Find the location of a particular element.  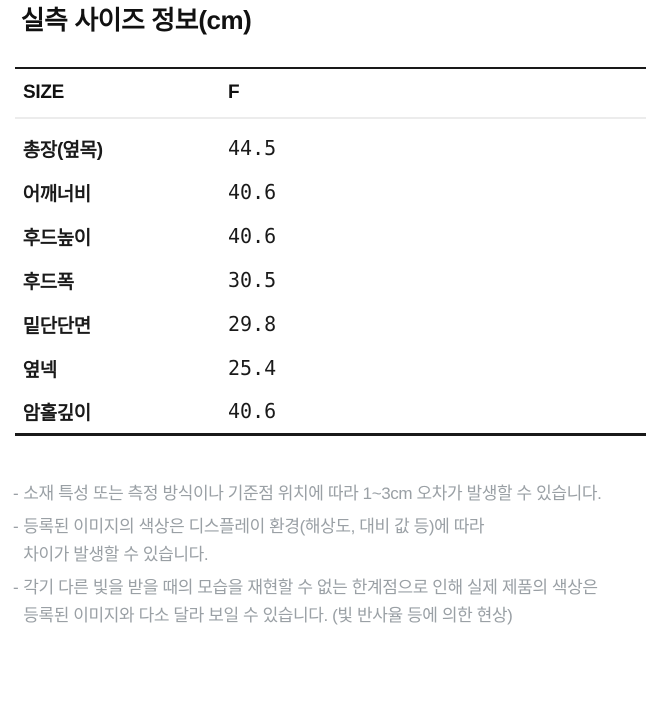

row-label: 어깨너비 is located at coordinates (57, 194).